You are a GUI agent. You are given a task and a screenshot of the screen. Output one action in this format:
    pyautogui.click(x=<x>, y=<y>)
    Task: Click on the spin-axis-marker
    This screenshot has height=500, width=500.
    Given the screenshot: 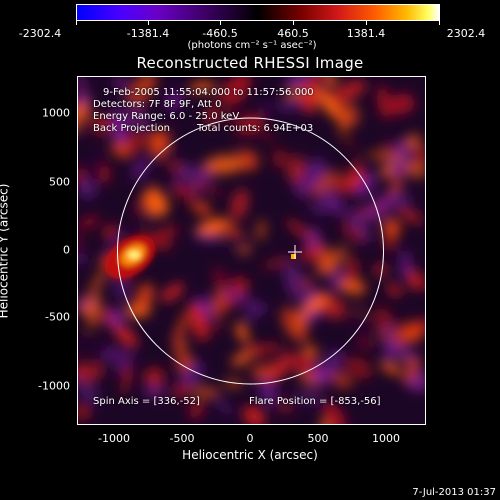 What is the action you would take?
    pyautogui.click(x=295, y=252)
    